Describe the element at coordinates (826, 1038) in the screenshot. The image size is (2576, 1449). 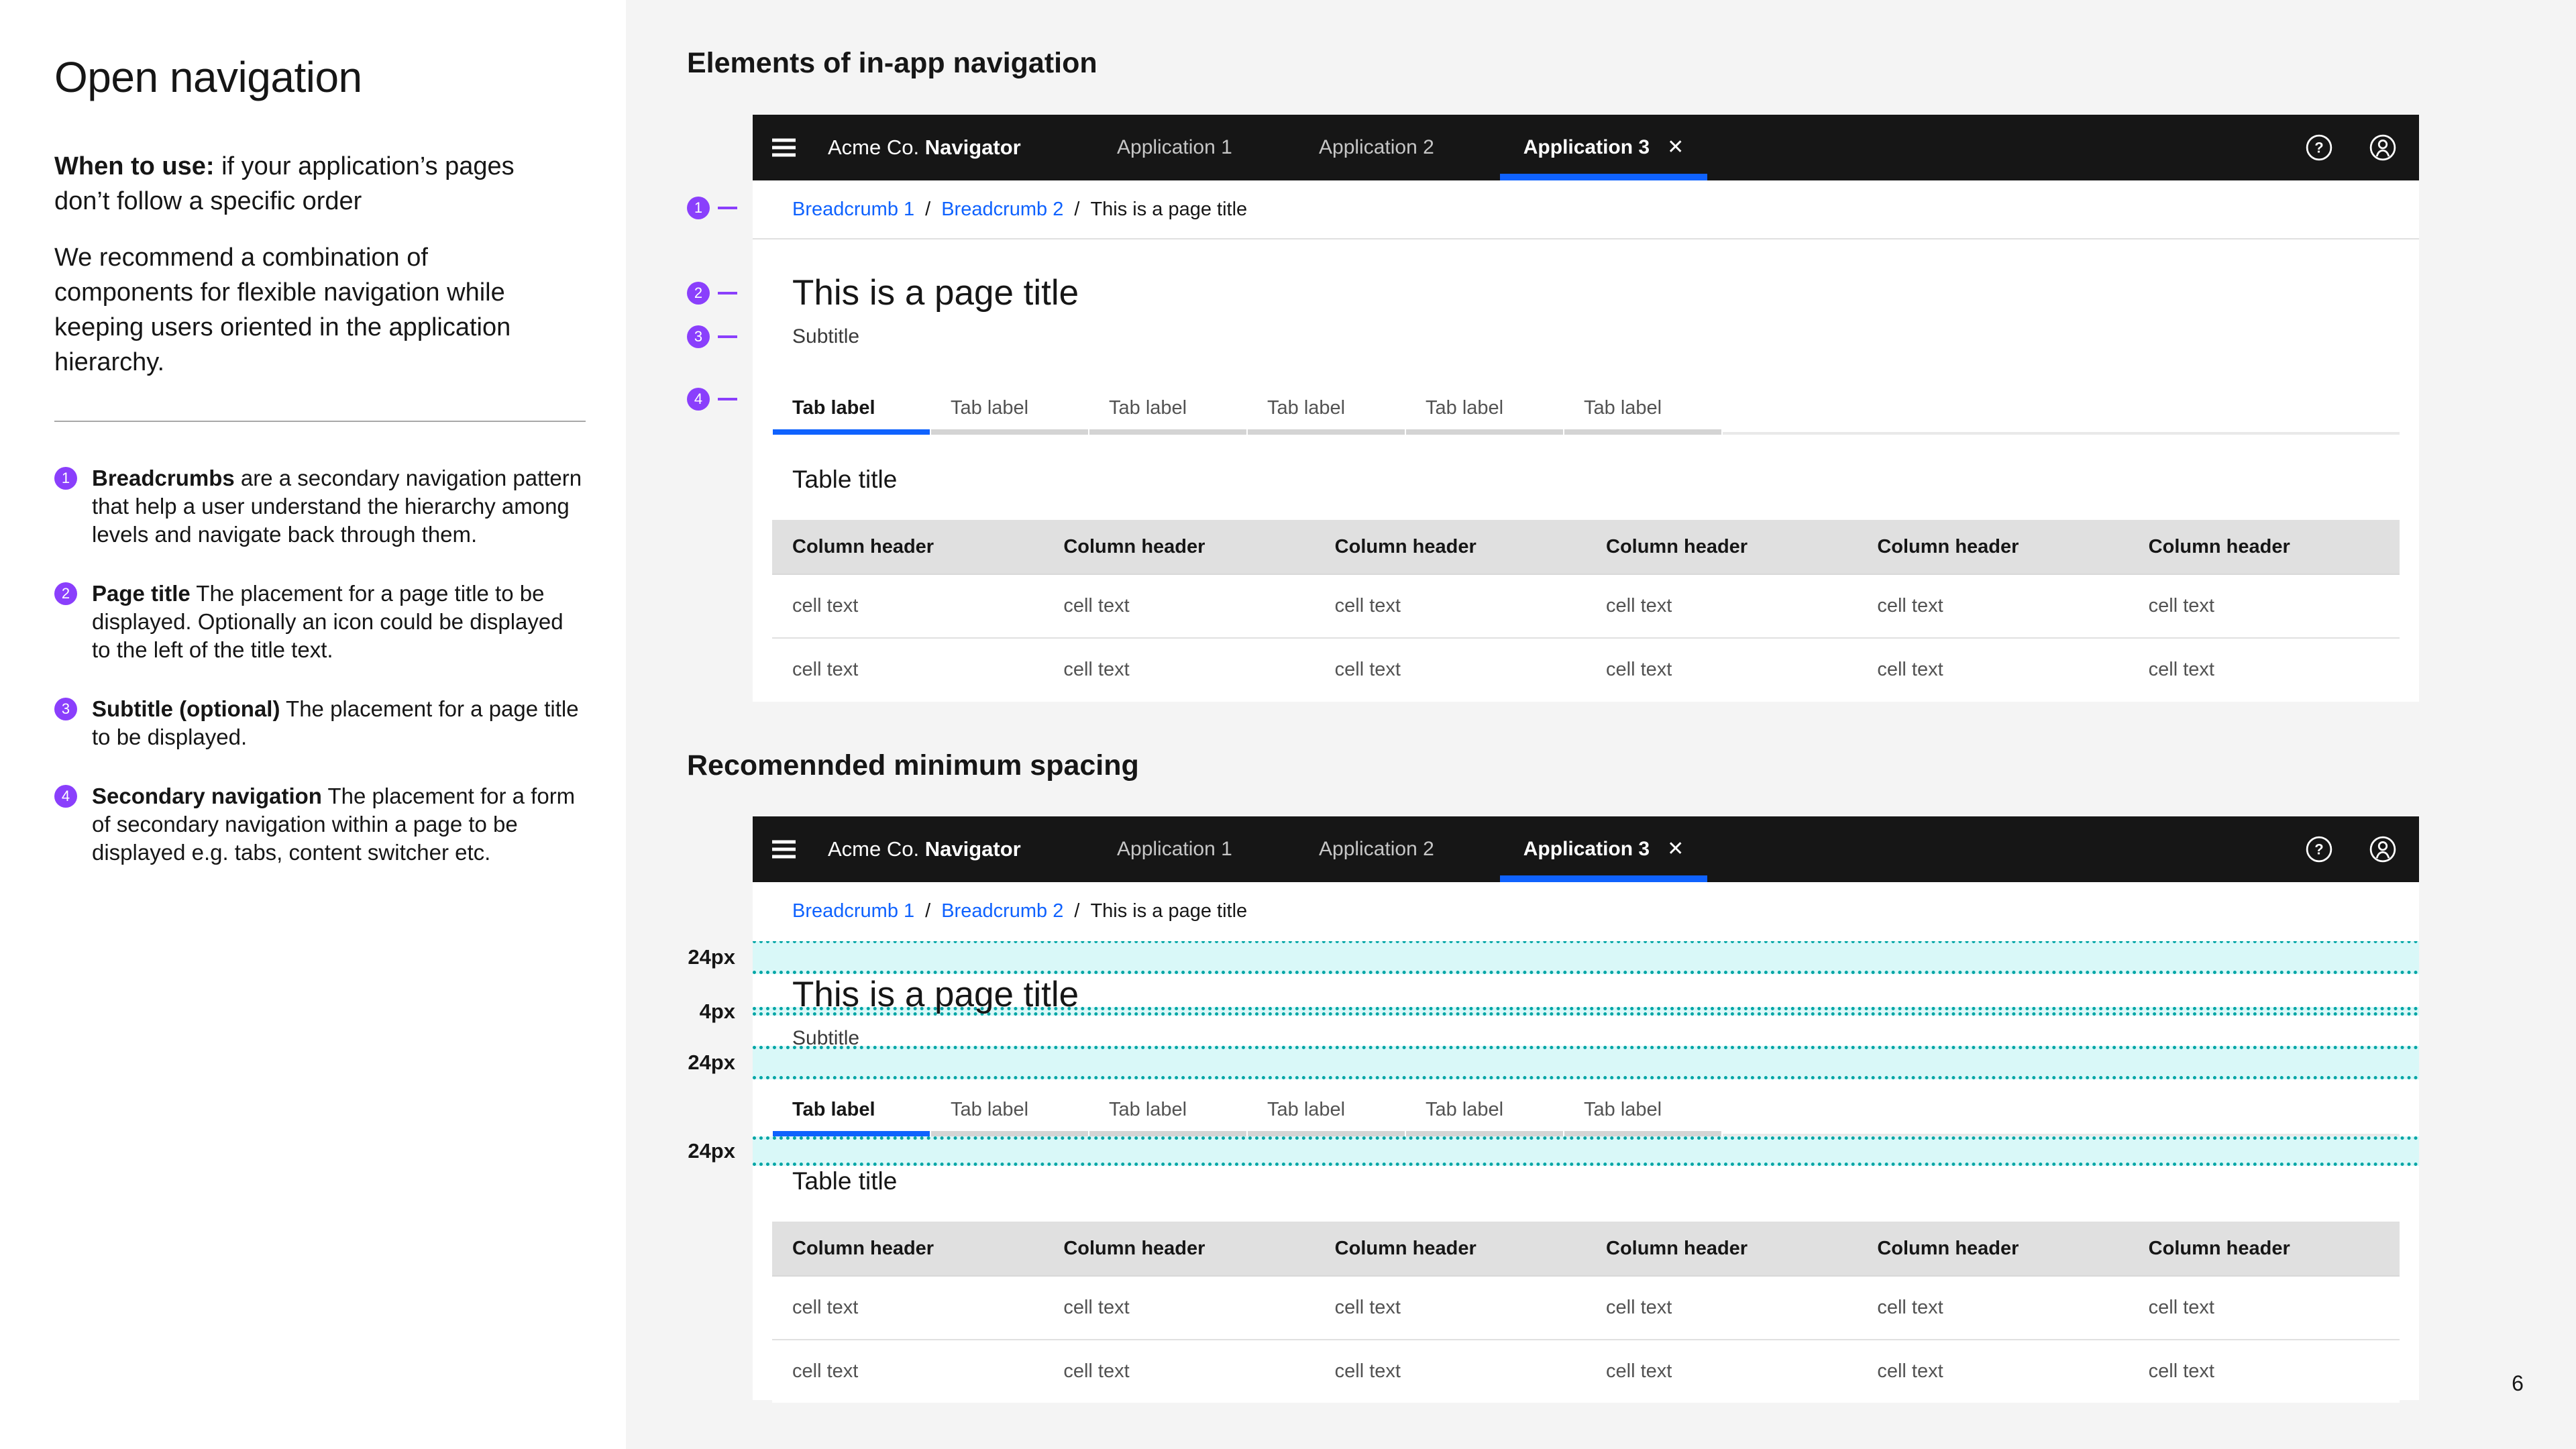
I see `mock-subtitle: Subtitle` at that location.